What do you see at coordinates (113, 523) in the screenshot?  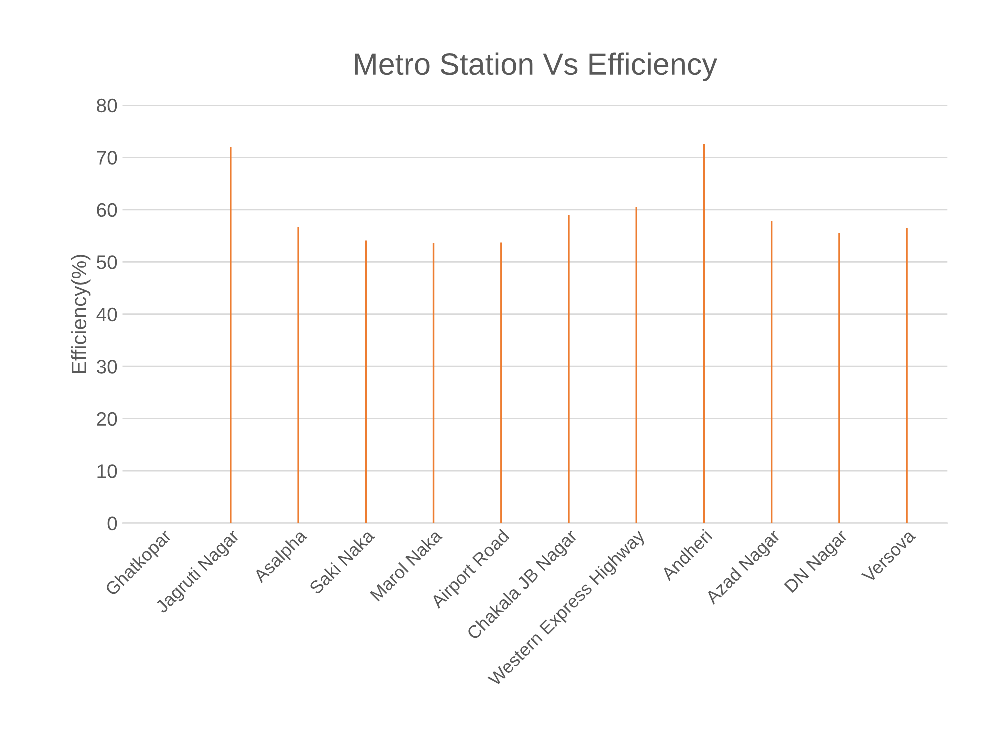 I see `y-tick-label: 0` at bounding box center [113, 523].